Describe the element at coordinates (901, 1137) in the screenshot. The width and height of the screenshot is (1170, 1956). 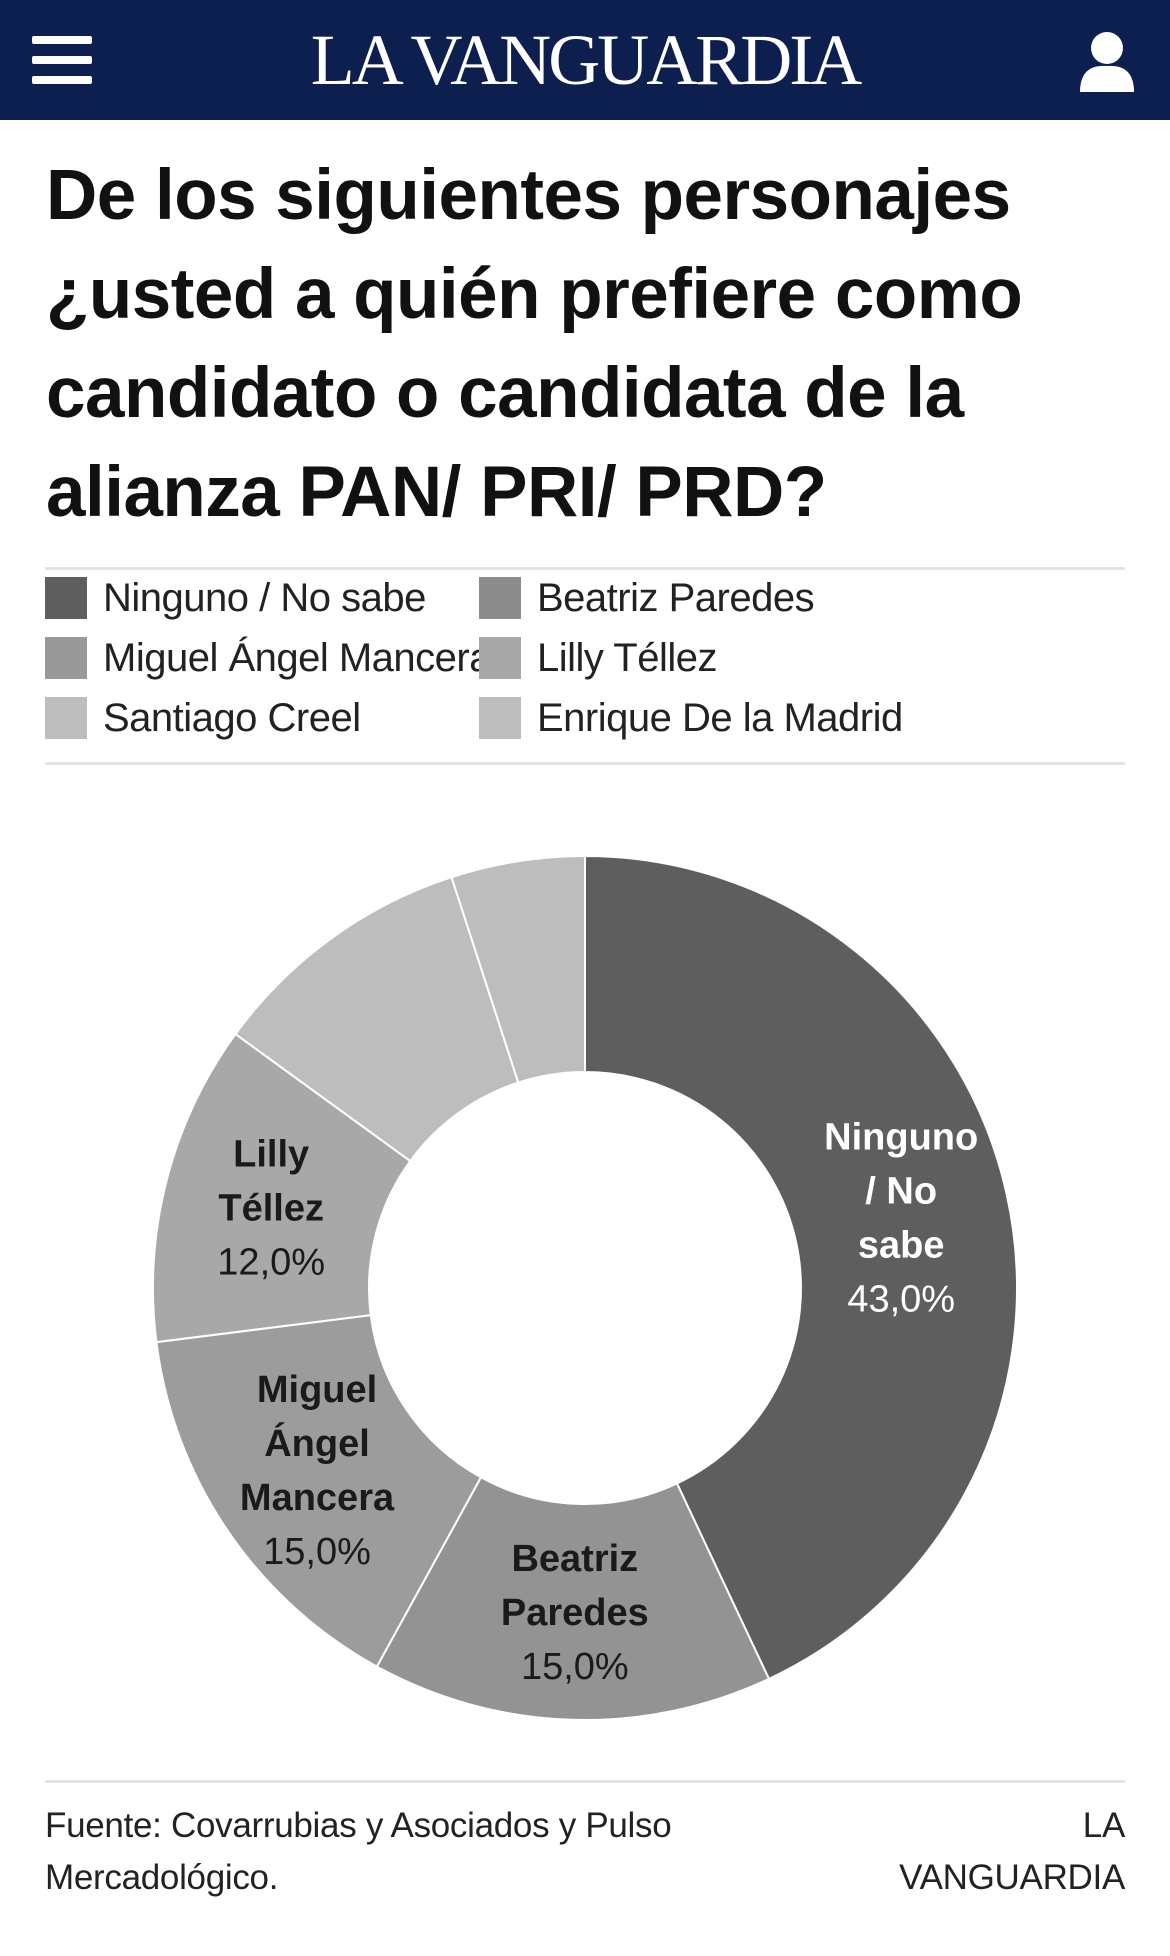
I see `slice-label-name: Ninguno` at that location.